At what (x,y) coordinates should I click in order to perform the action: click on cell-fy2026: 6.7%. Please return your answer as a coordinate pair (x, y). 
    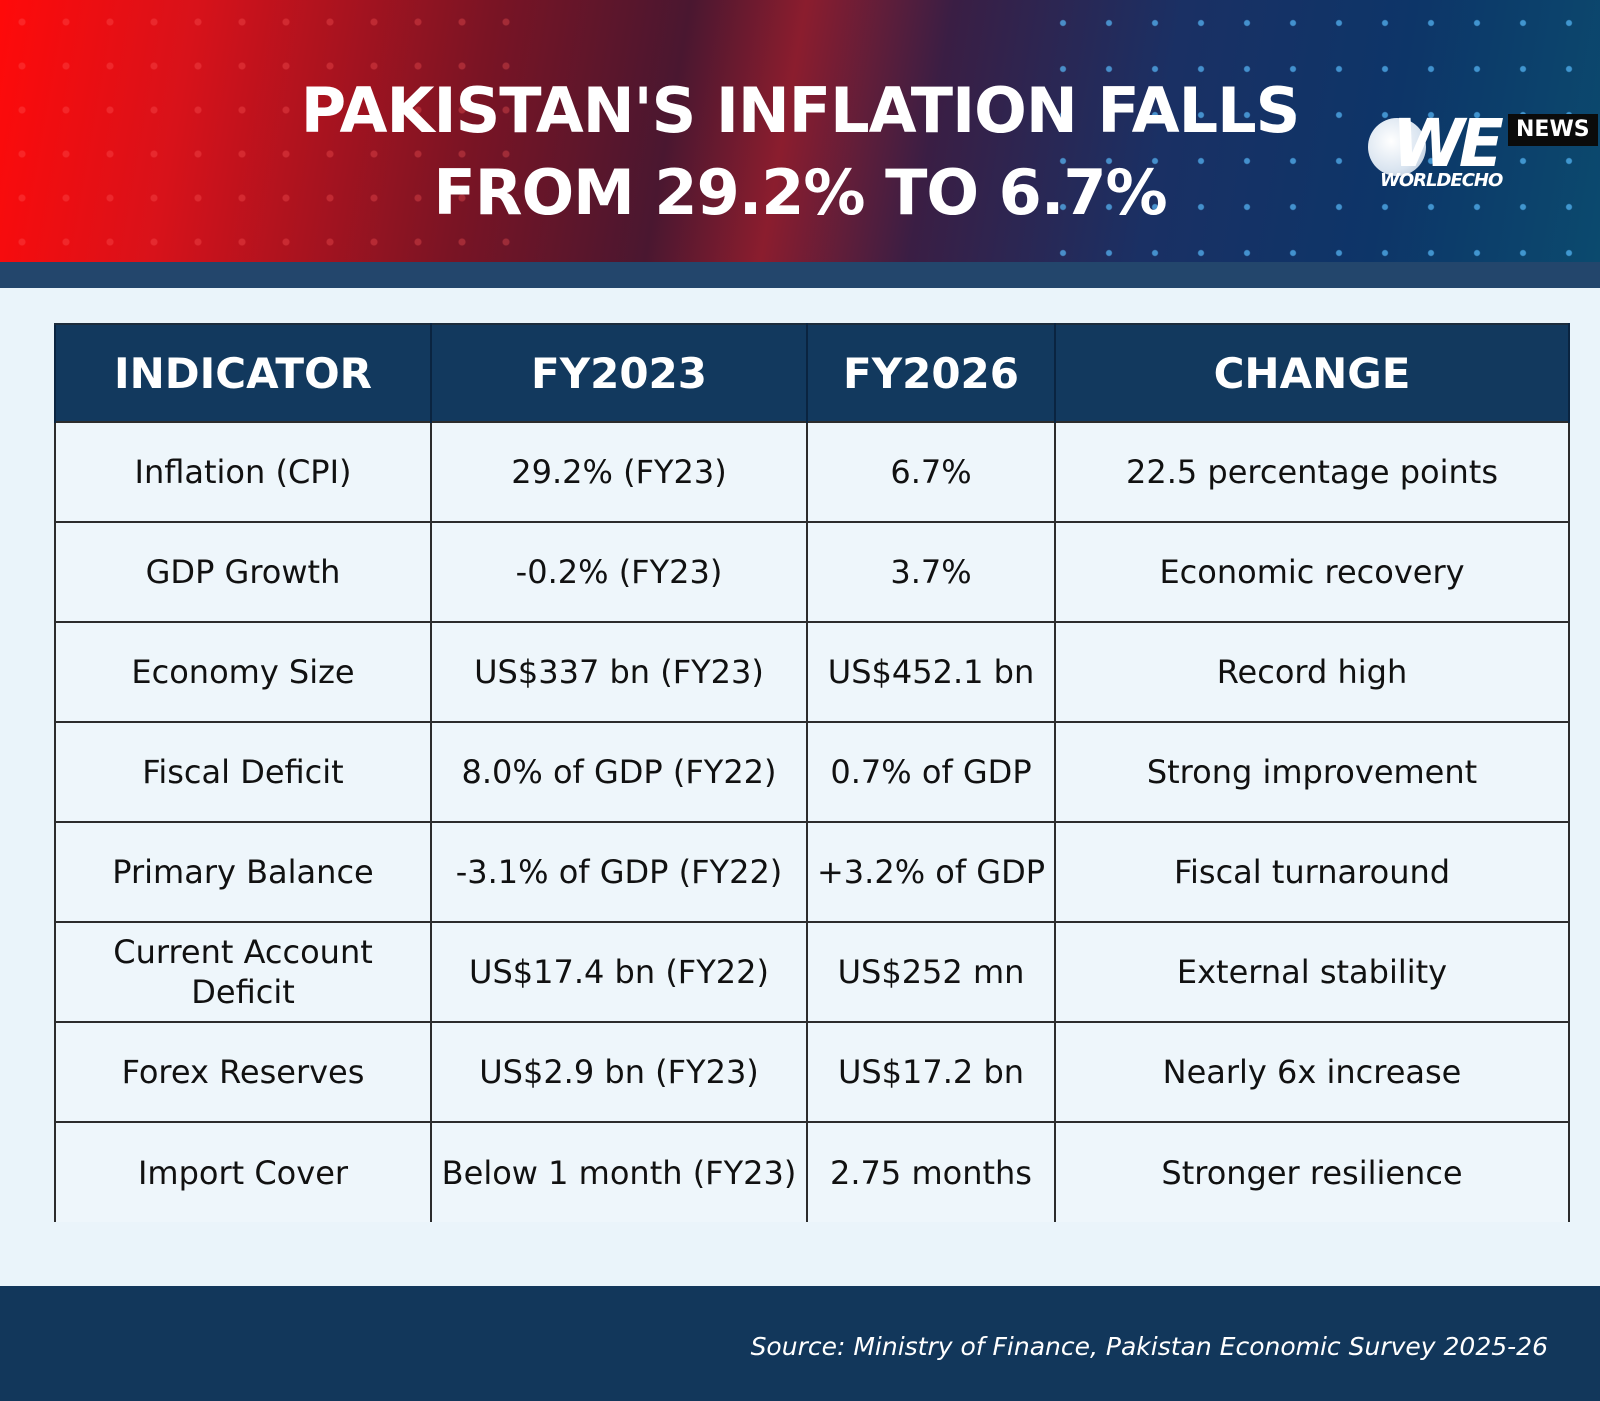
    Looking at the image, I should click on (931, 472).